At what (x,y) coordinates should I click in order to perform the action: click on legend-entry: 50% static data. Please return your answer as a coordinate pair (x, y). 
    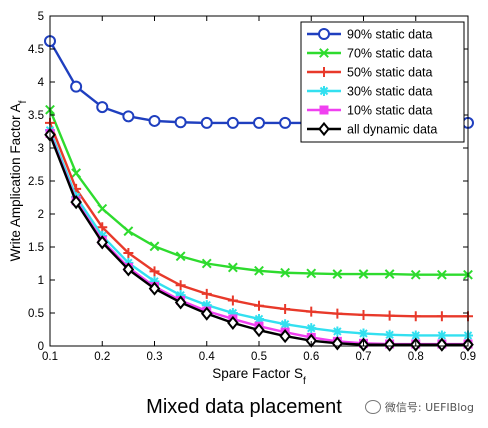
    Looking at the image, I should click on (370, 73).